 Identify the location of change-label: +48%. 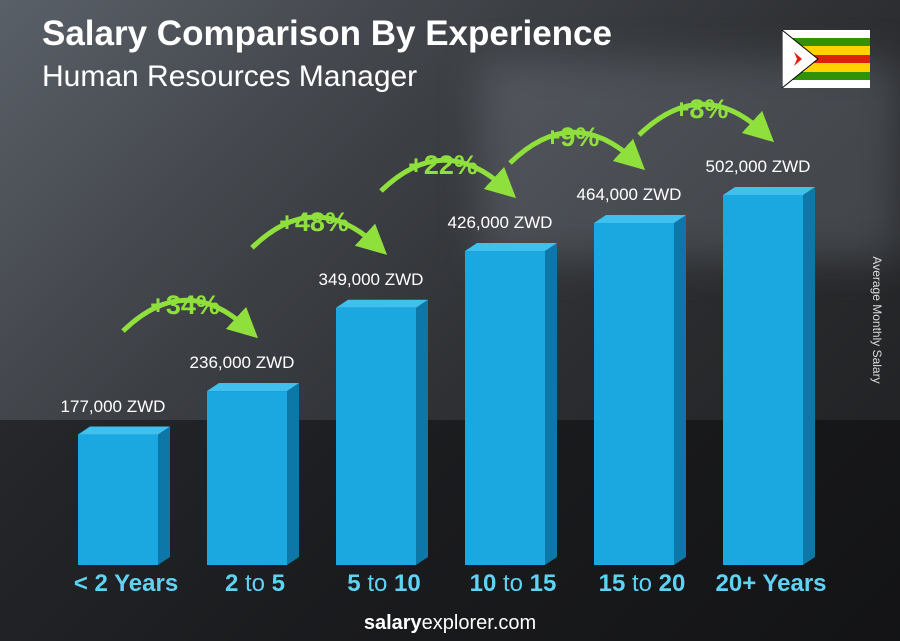
(314, 221).